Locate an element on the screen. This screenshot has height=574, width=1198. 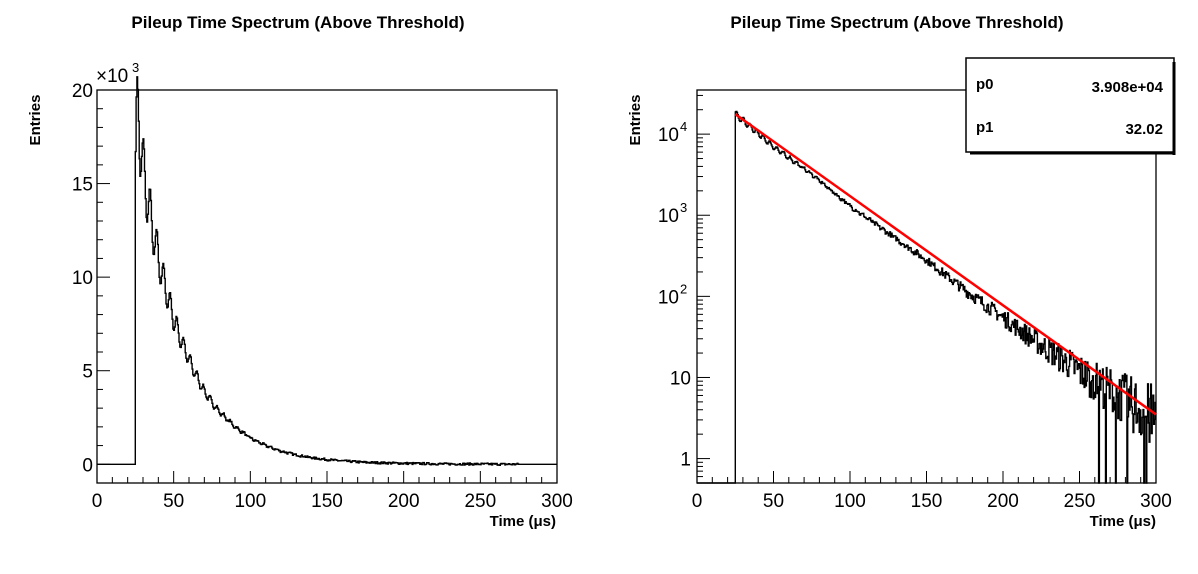
left-y-axis-label: Entries is located at coordinates (35, 120).